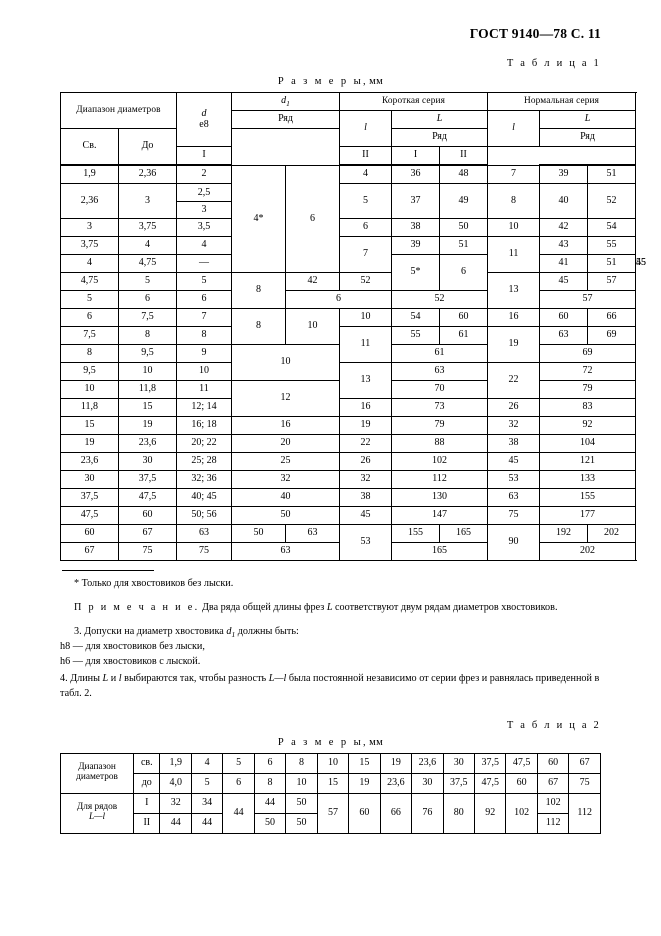 This screenshot has width=661, height=936. Describe the element at coordinates (396, 783) in the screenshot. I see `table2-do-value: 23,6` at that location.